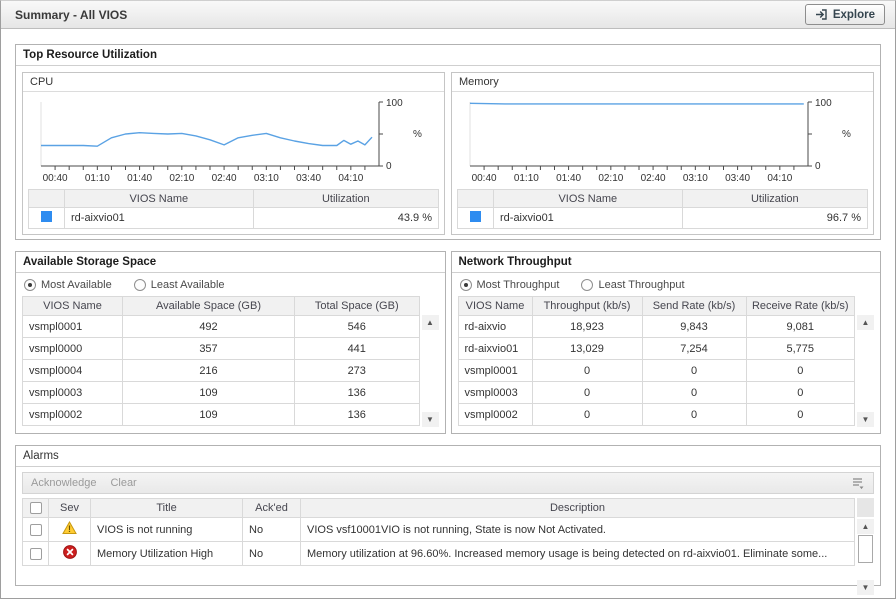  I want to click on table-row: vsmpl0004 216 273, so click(221, 370).